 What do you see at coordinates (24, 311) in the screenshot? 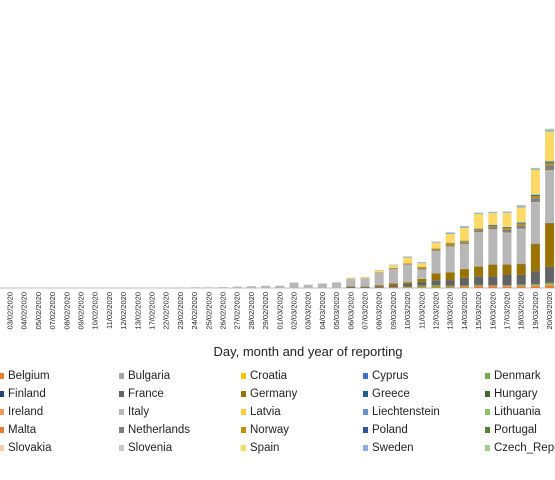
I see `x-tick-label: 04/02/2020` at bounding box center [24, 311].